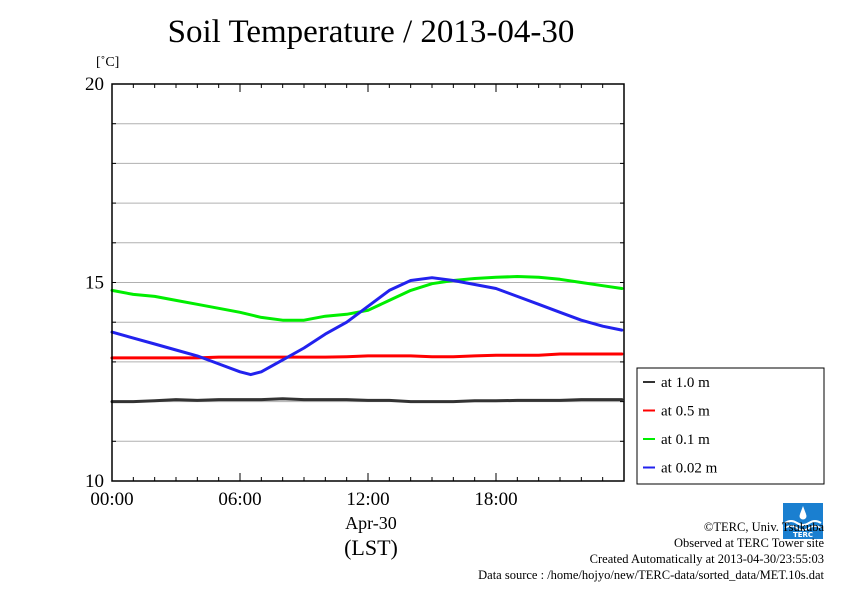  I want to click on logo-text: TERC, so click(803, 535).